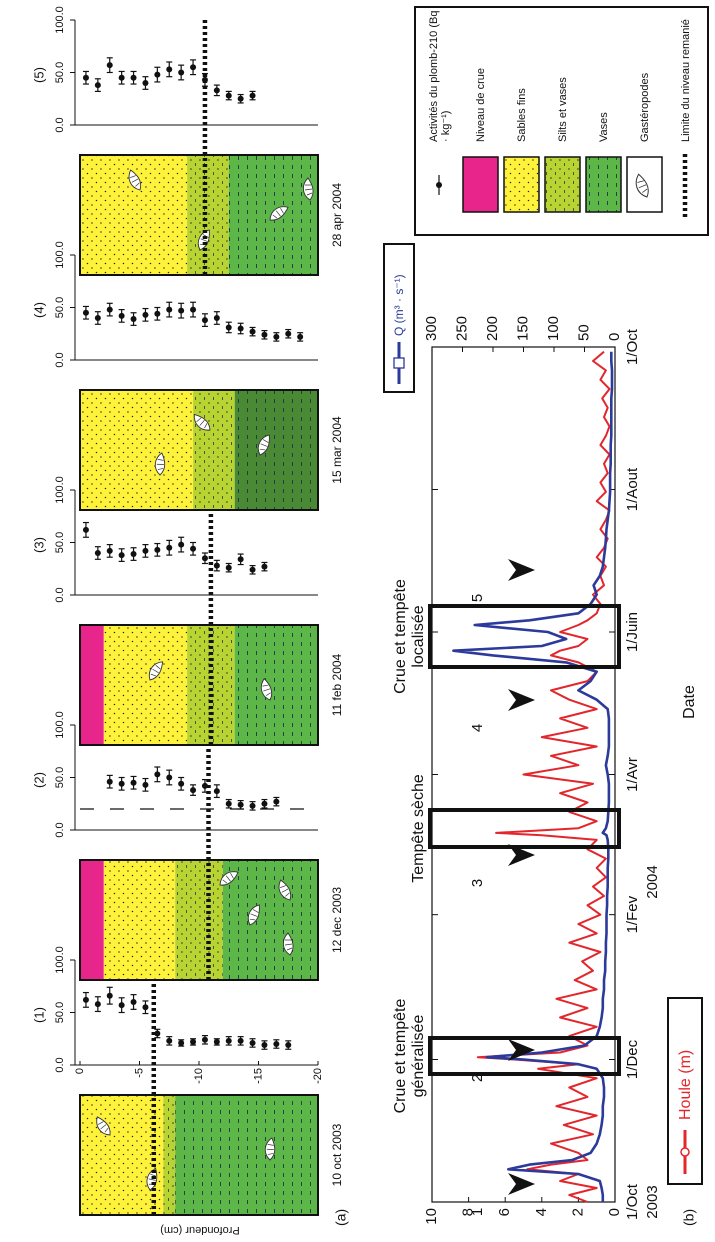 This screenshot has height=1242, width=715. Describe the element at coordinates (652, 1201) in the screenshot. I see `year-label: 2003` at that location.